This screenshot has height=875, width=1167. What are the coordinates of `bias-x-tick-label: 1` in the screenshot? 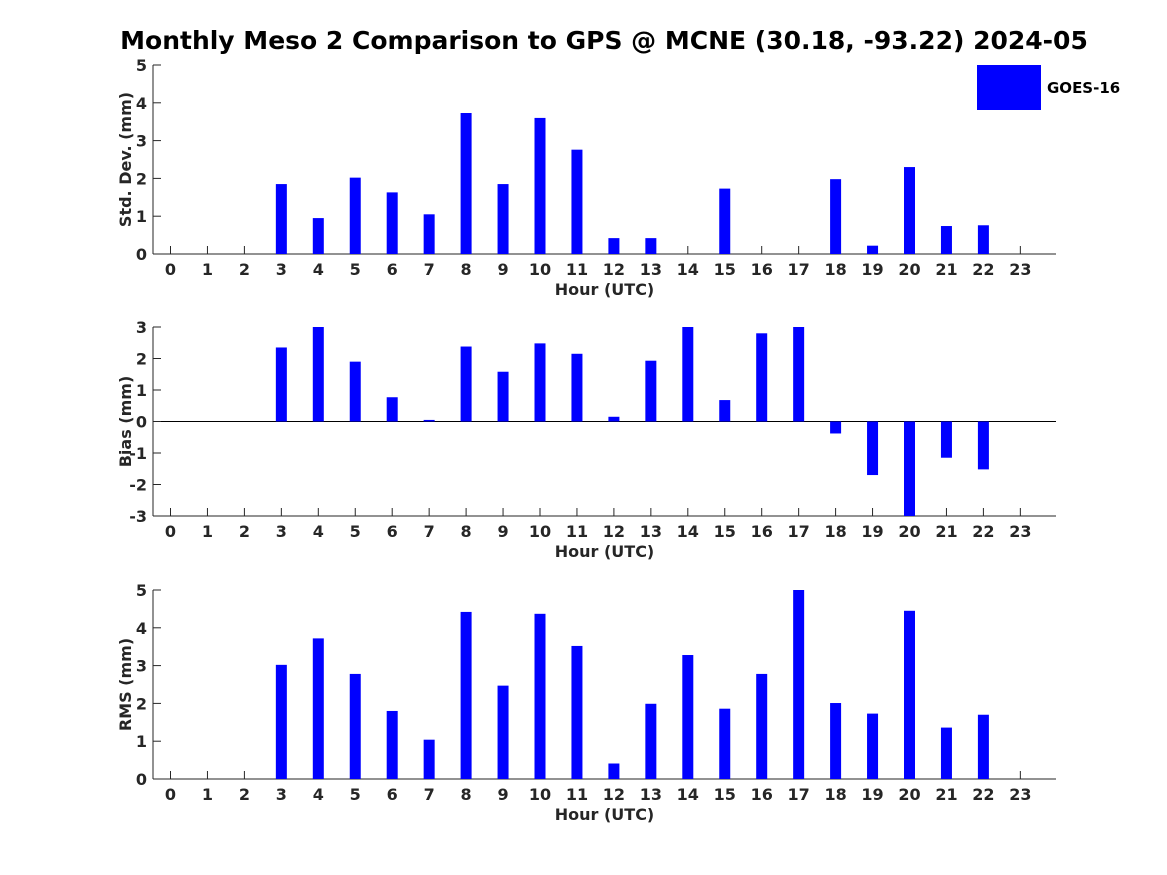 It's located at (207, 531).